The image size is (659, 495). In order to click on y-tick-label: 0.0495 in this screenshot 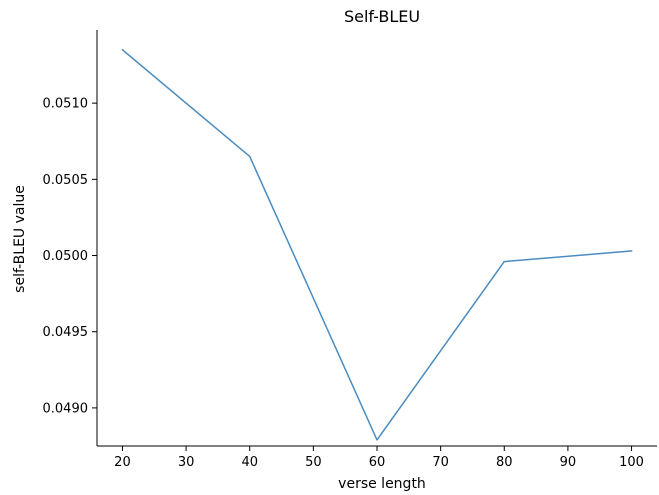, I will do `click(66, 332)`.